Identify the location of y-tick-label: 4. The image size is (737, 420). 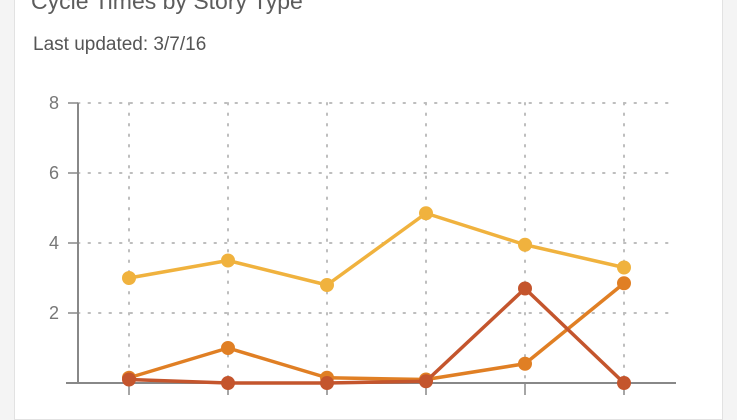
(54, 243).